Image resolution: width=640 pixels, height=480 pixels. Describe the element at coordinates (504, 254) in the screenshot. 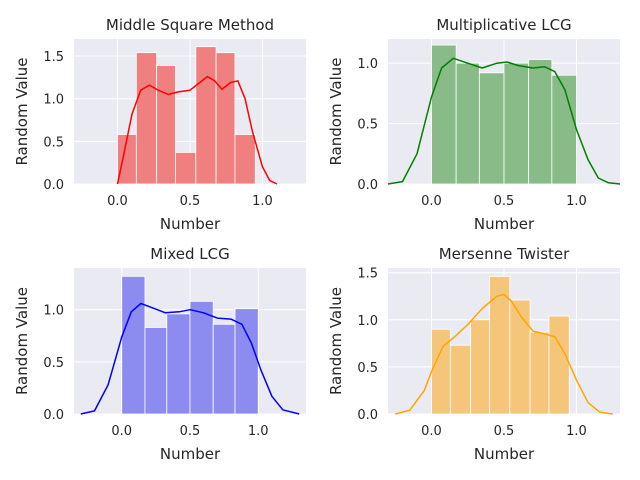

I see `chart-title: Mersenne Twister` at that location.